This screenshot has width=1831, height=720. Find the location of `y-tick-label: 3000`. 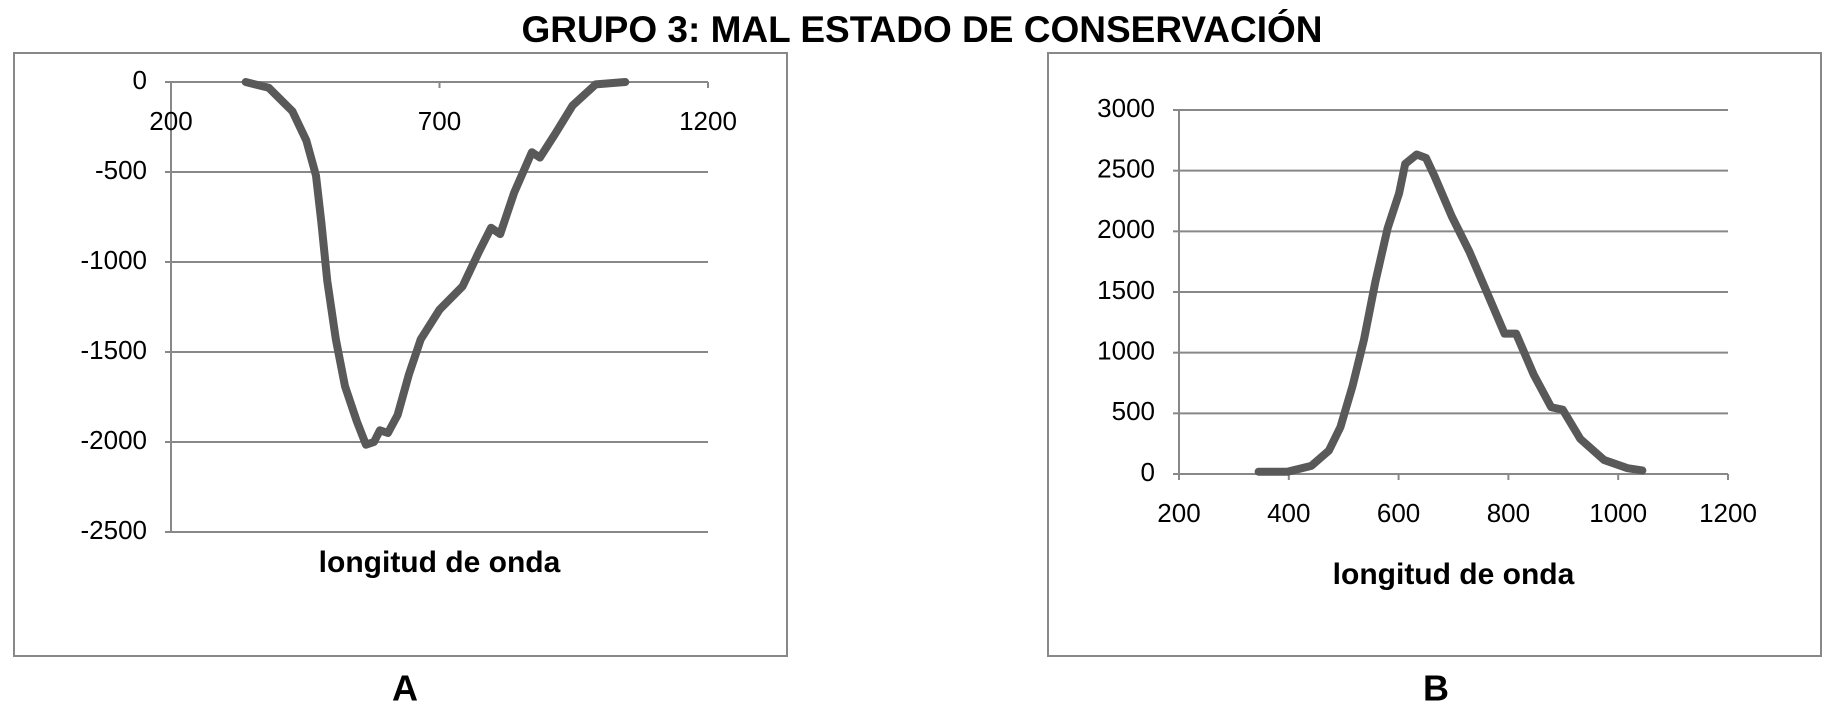

y-tick-label: 3000 is located at coordinates (1126, 108).